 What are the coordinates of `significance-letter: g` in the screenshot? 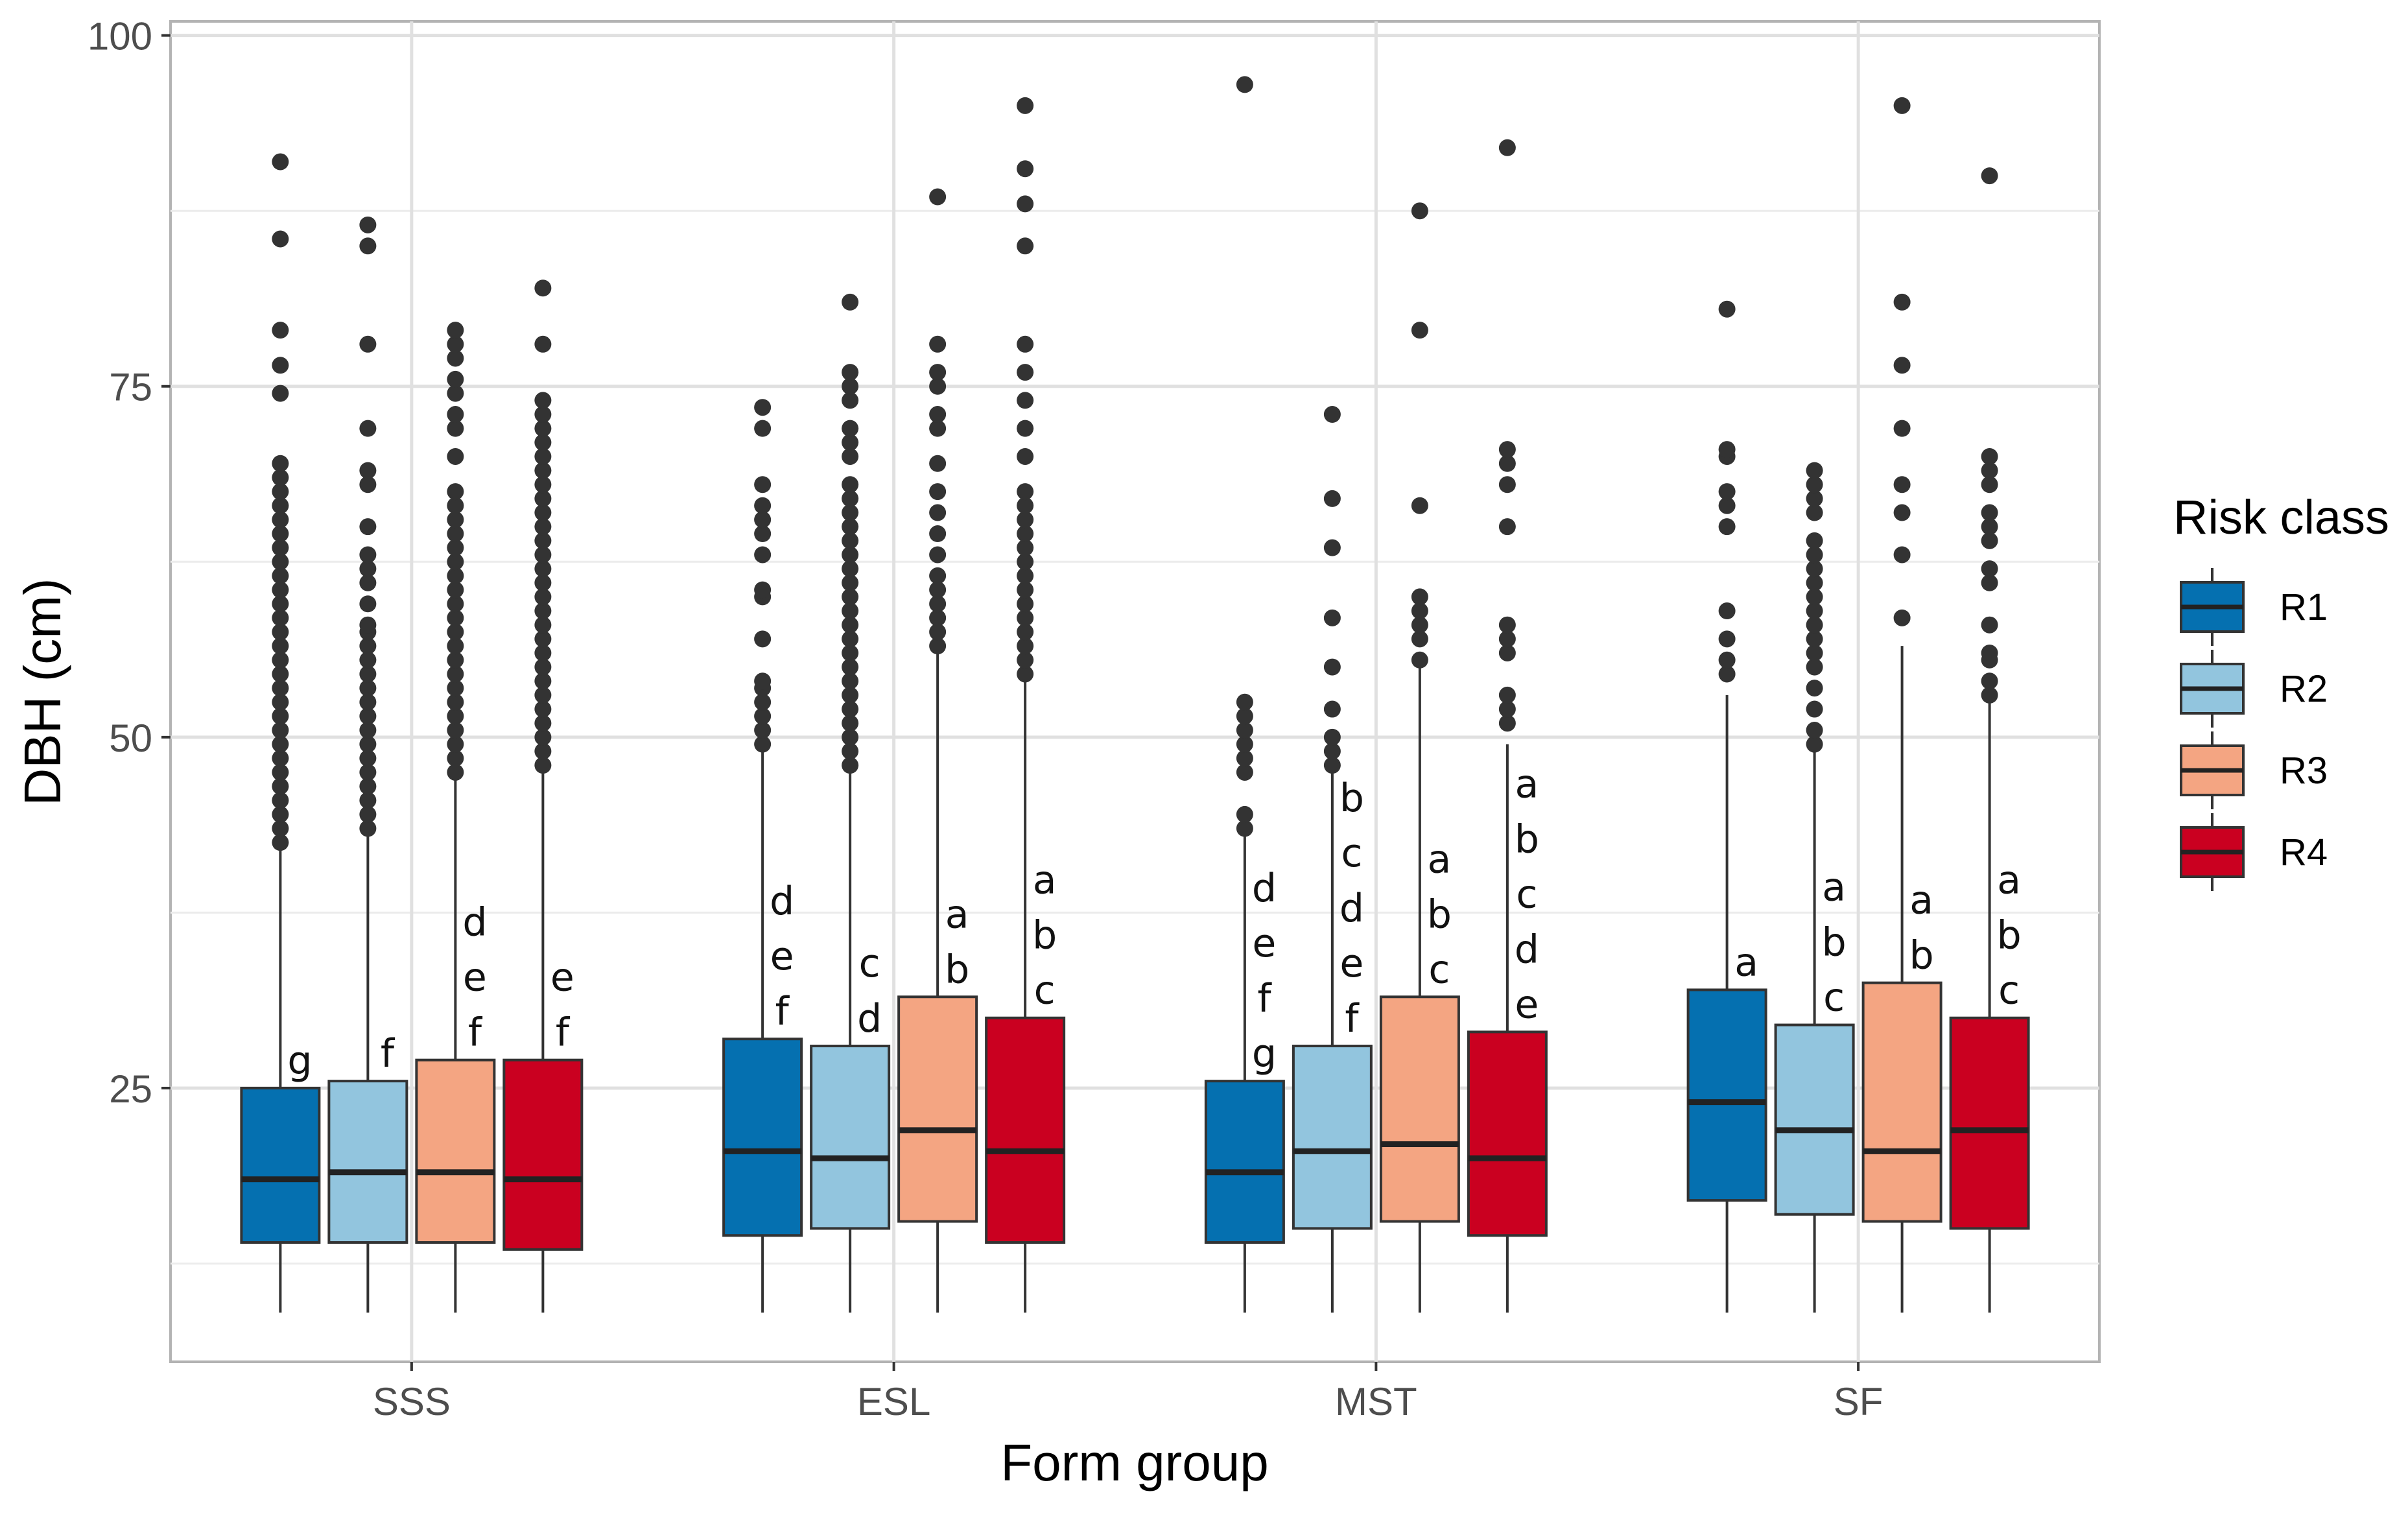 It's located at (1264, 1053).